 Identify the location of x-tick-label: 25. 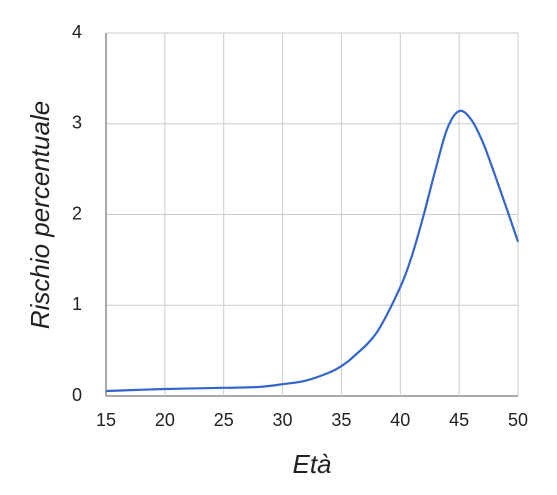
(224, 420).